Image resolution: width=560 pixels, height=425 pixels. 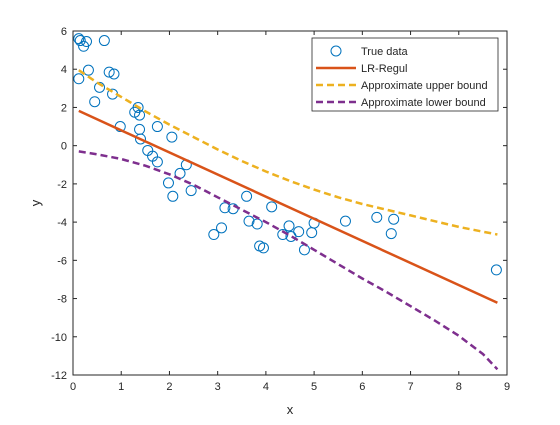 What do you see at coordinates (121, 387) in the screenshot?
I see `x-tick-label: 1` at bounding box center [121, 387].